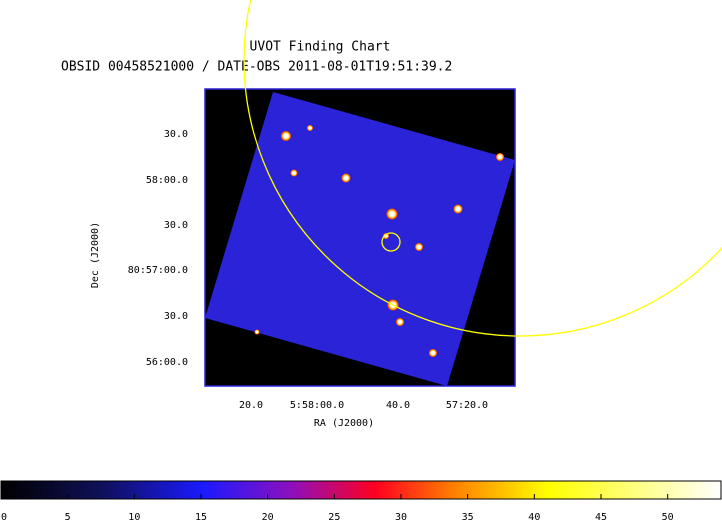 Image resolution: width=722 pixels, height=525 pixels. What do you see at coordinates (158, 270) in the screenshot?
I see `y-tick-label: 80:57:00.0` at bounding box center [158, 270].